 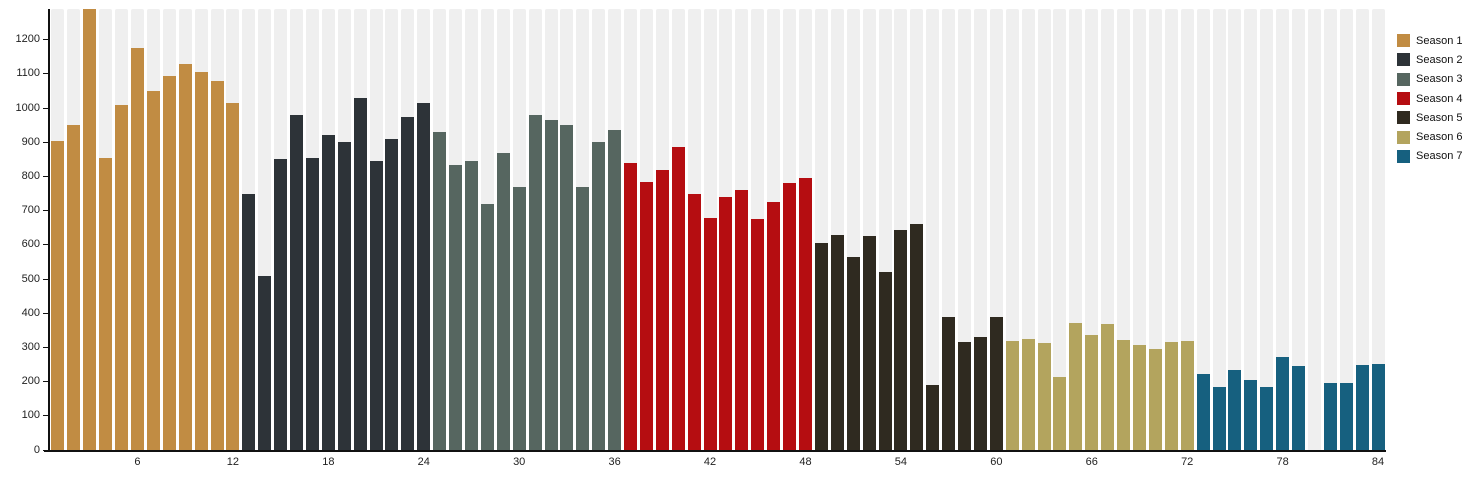 What do you see at coordinates (1439, 98) in the screenshot?
I see `legend-label: Season 4` at bounding box center [1439, 98].